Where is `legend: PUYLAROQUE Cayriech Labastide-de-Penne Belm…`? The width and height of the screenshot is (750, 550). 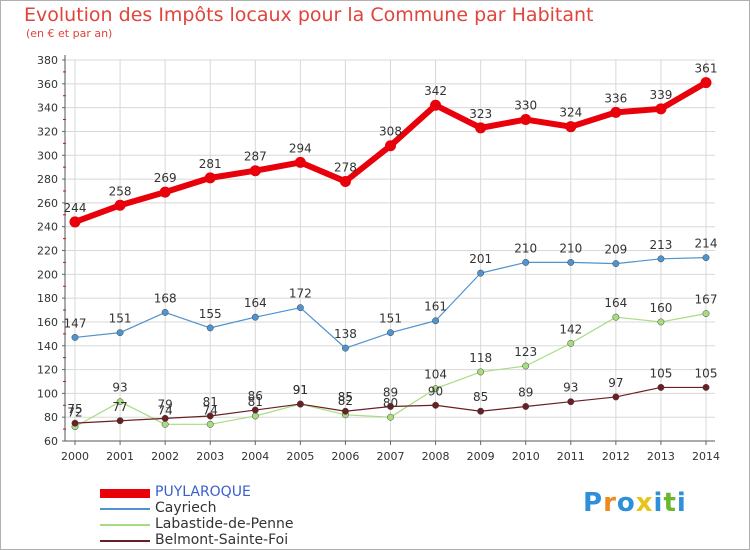 legend: PUYLAROQUE Cayriech Labastide-de-Penne Belm… is located at coordinates (250, 516).